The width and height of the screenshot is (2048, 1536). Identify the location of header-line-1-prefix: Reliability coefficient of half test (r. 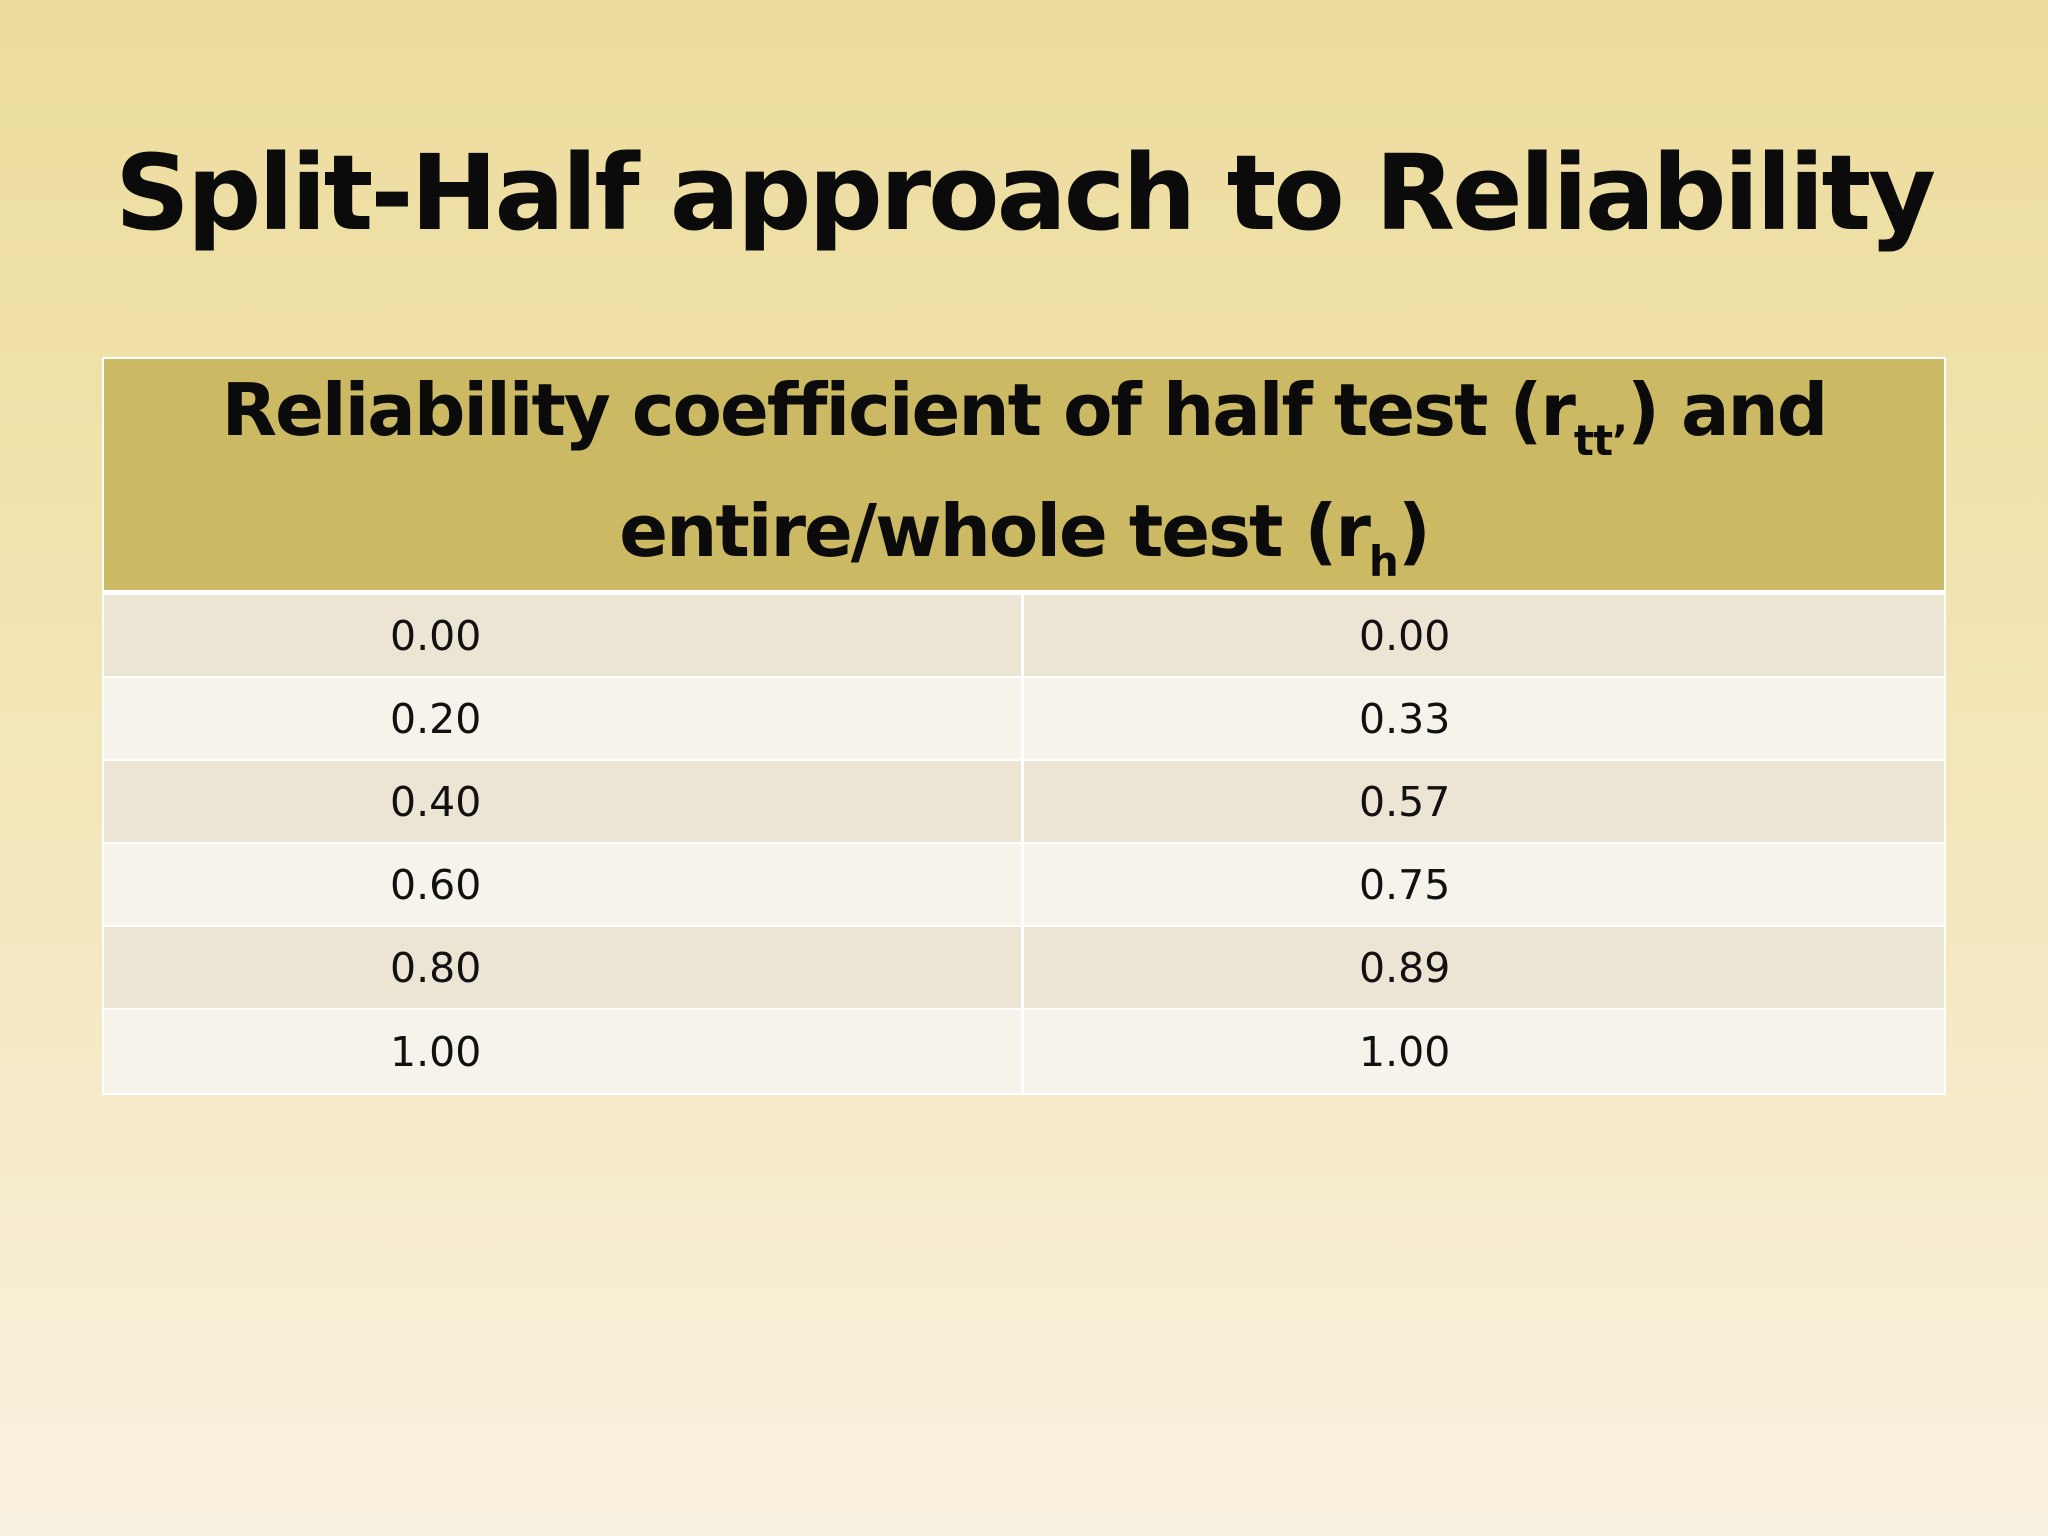
(898, 409).